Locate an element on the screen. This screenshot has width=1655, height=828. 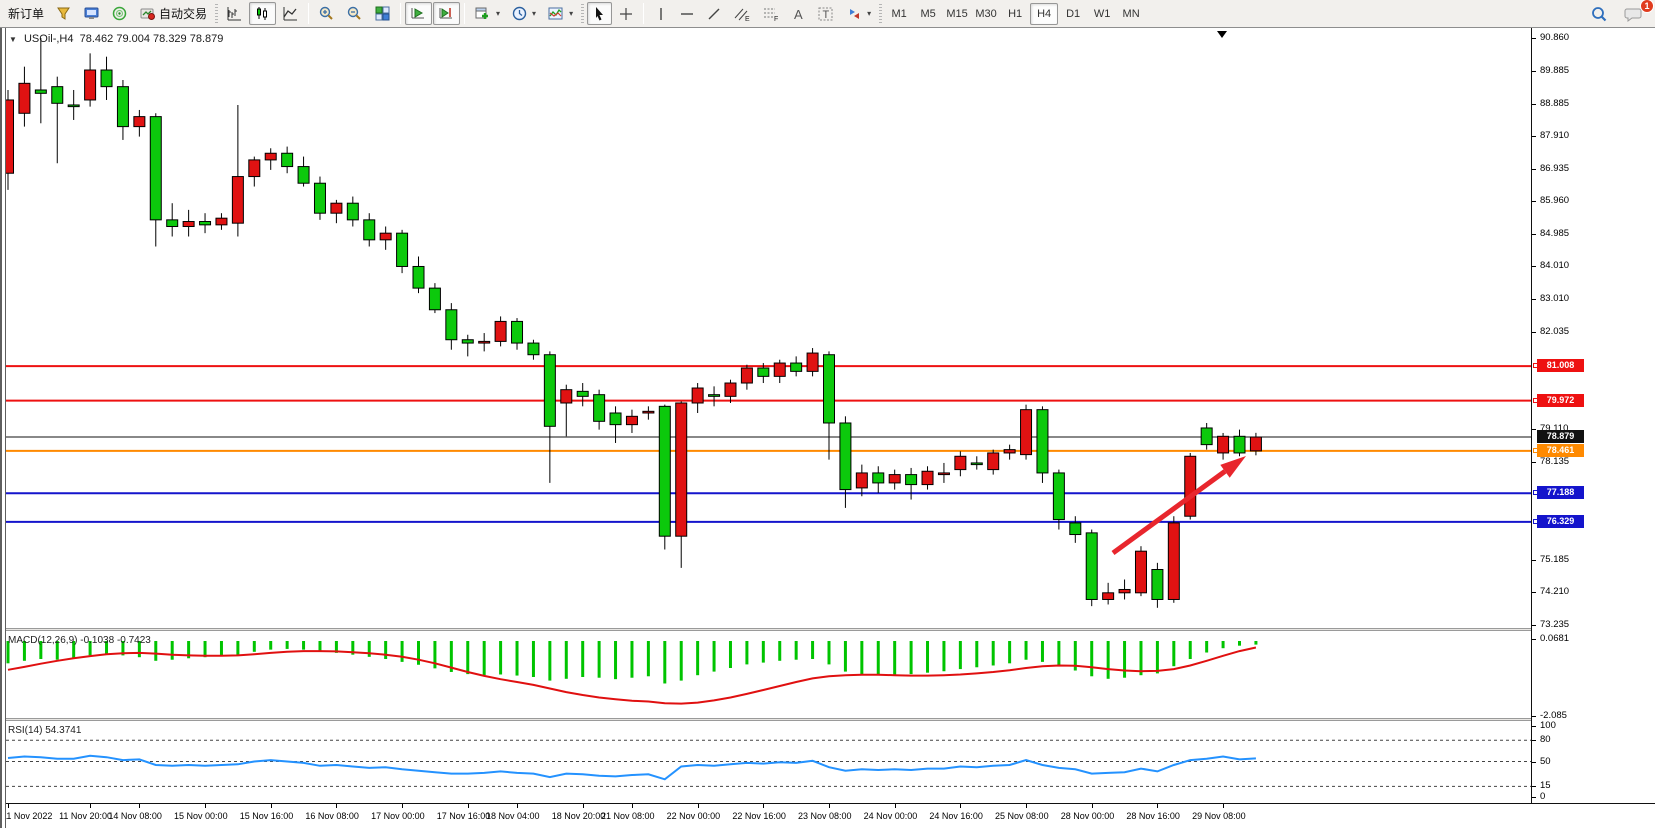
timeframe-group: M1 M5 M15 M30 H1 H4 D1 W1 MN is located at coordinates (1015, 13).